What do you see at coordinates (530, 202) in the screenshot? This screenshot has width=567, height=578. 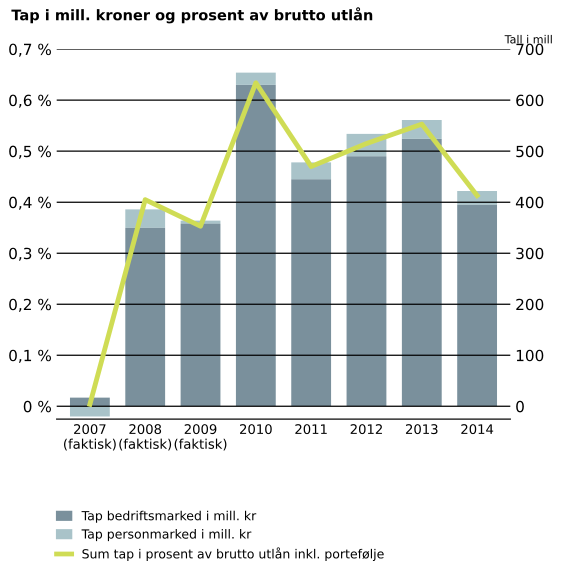 I see `y2-tick-label: 400` at bounding box center [530, 202].